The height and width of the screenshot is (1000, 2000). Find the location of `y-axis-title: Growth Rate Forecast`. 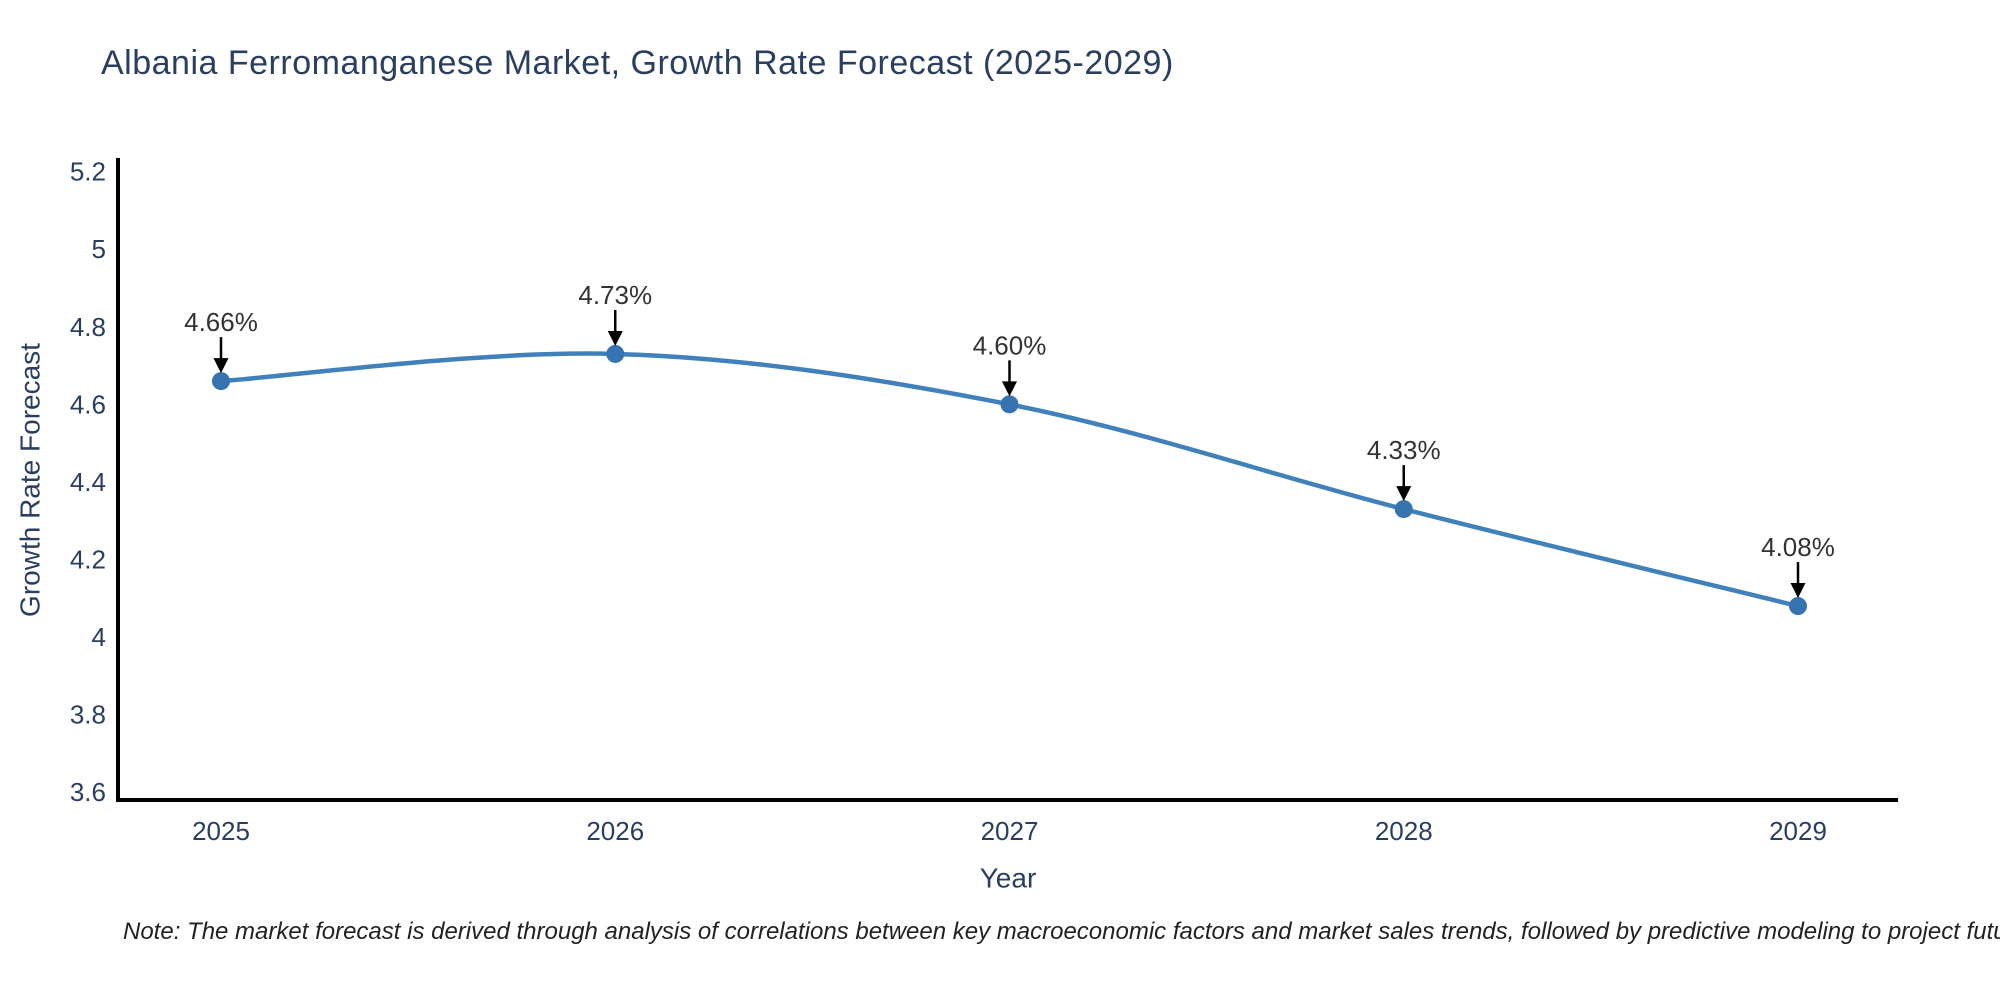

y-axis-title: Growth Rate Forecast is located at coordinates (30, 480).